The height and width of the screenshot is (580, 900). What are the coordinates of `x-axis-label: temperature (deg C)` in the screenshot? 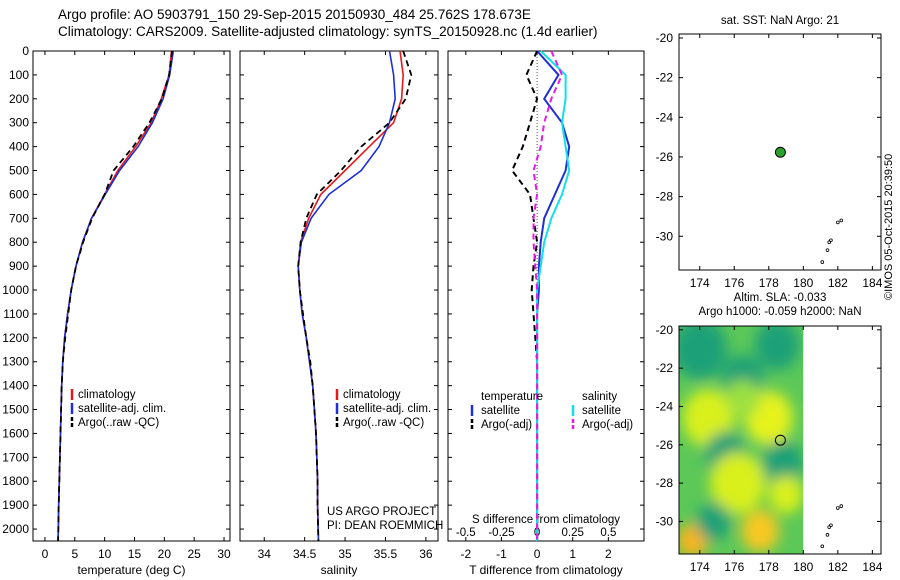 It's located at (131, 570).